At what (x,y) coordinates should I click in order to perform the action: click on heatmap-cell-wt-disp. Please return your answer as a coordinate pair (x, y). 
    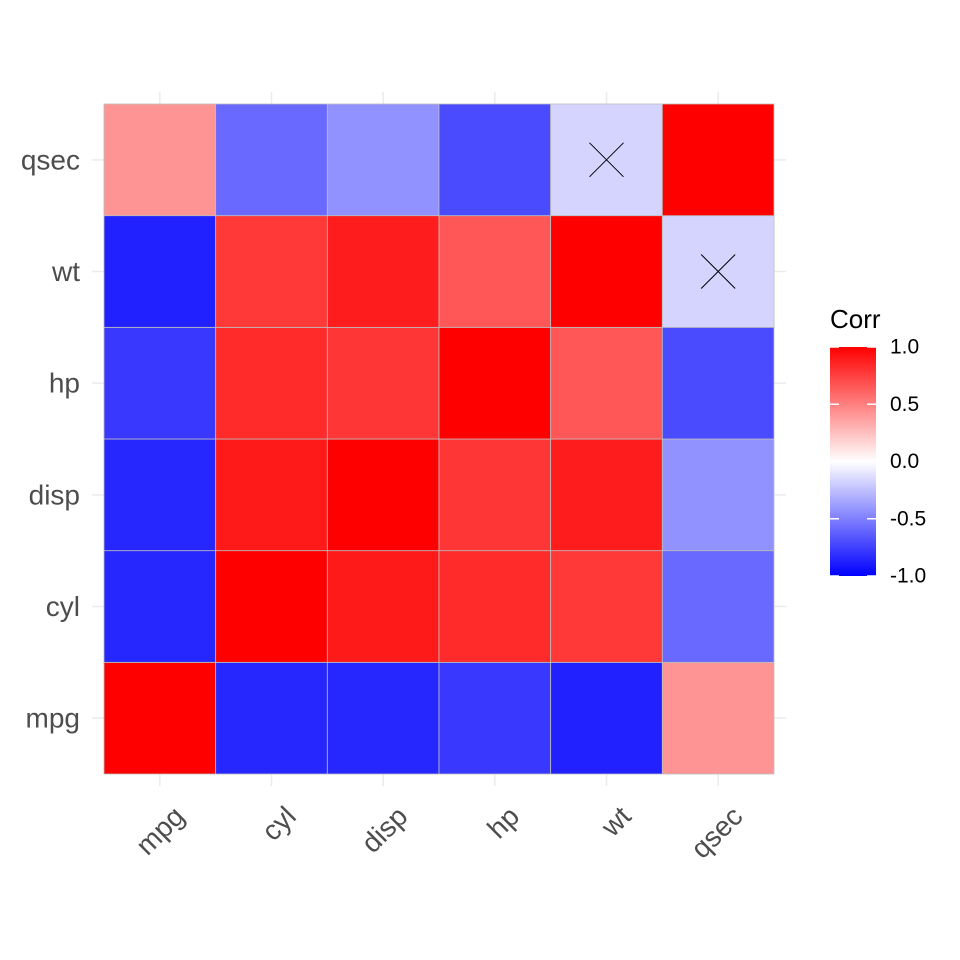
    Looking at the image, I should click on (383, 271).